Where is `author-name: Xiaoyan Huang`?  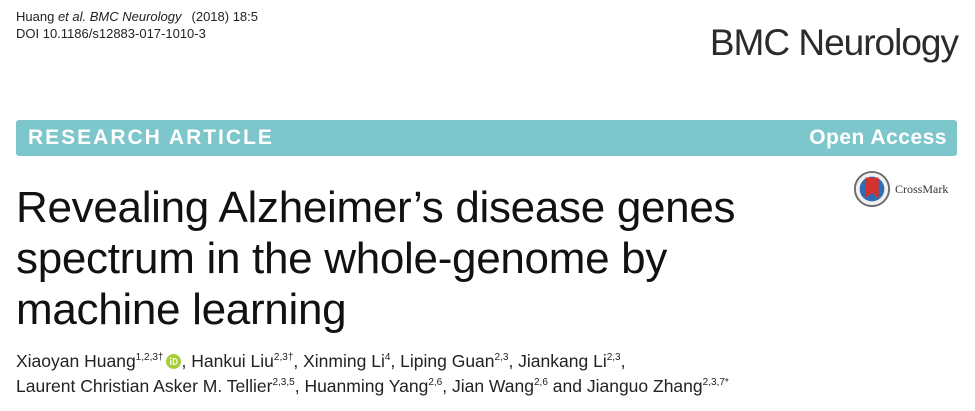
author-name: Xiaoyan Huang is located at coordinates (76, 361).